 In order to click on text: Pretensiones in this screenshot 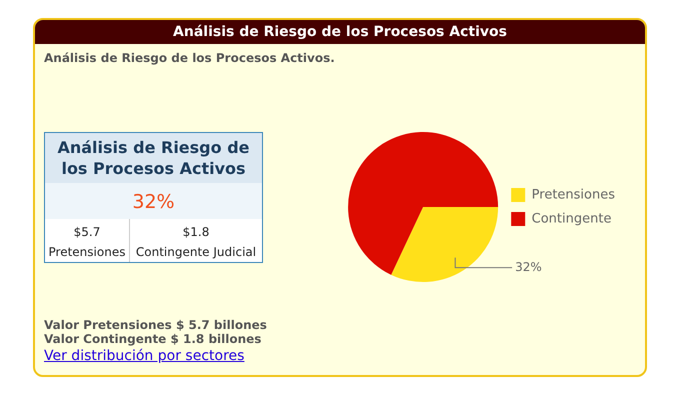, I will do `click(87, 252)`.